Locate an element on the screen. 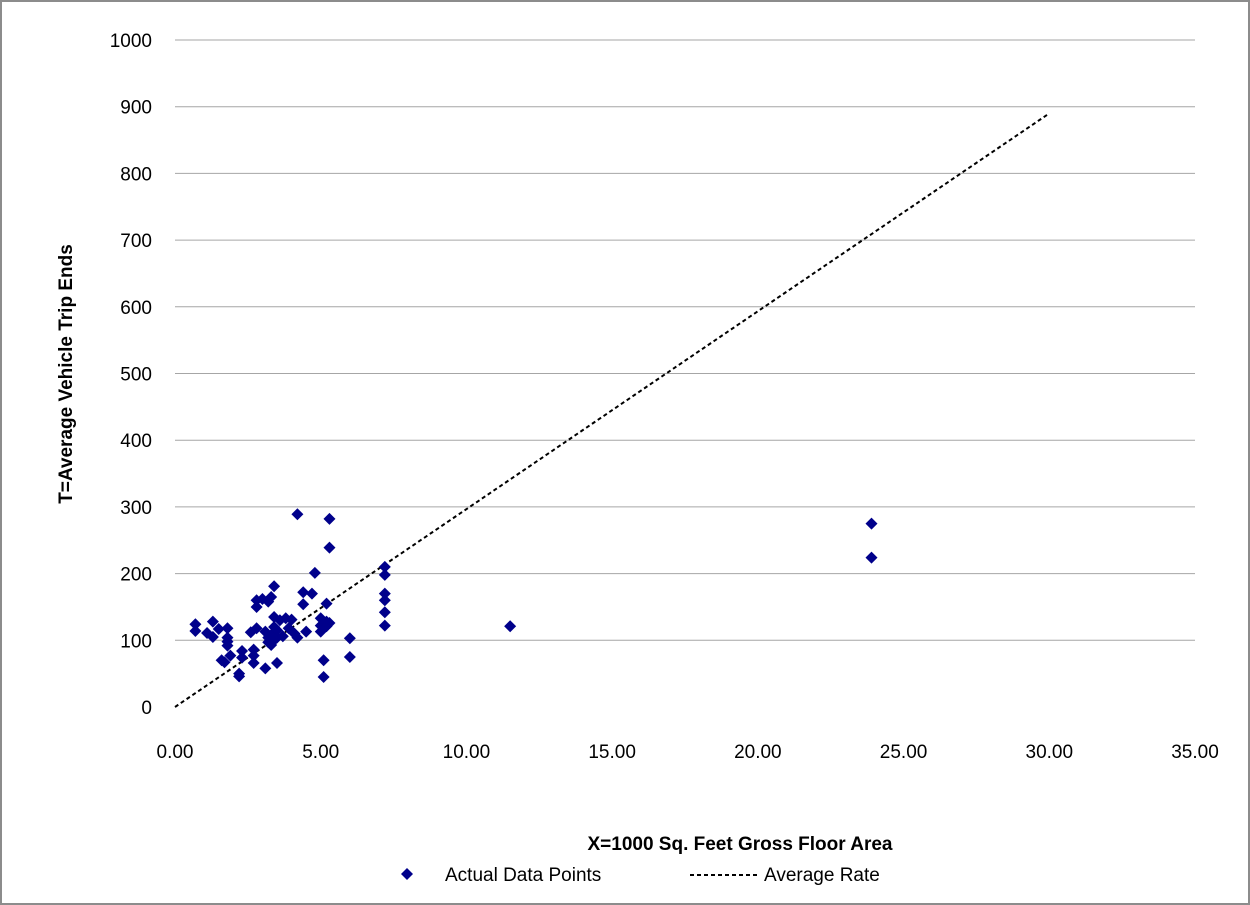  y-tick-label: 700 is located at coordinates (136, 241).